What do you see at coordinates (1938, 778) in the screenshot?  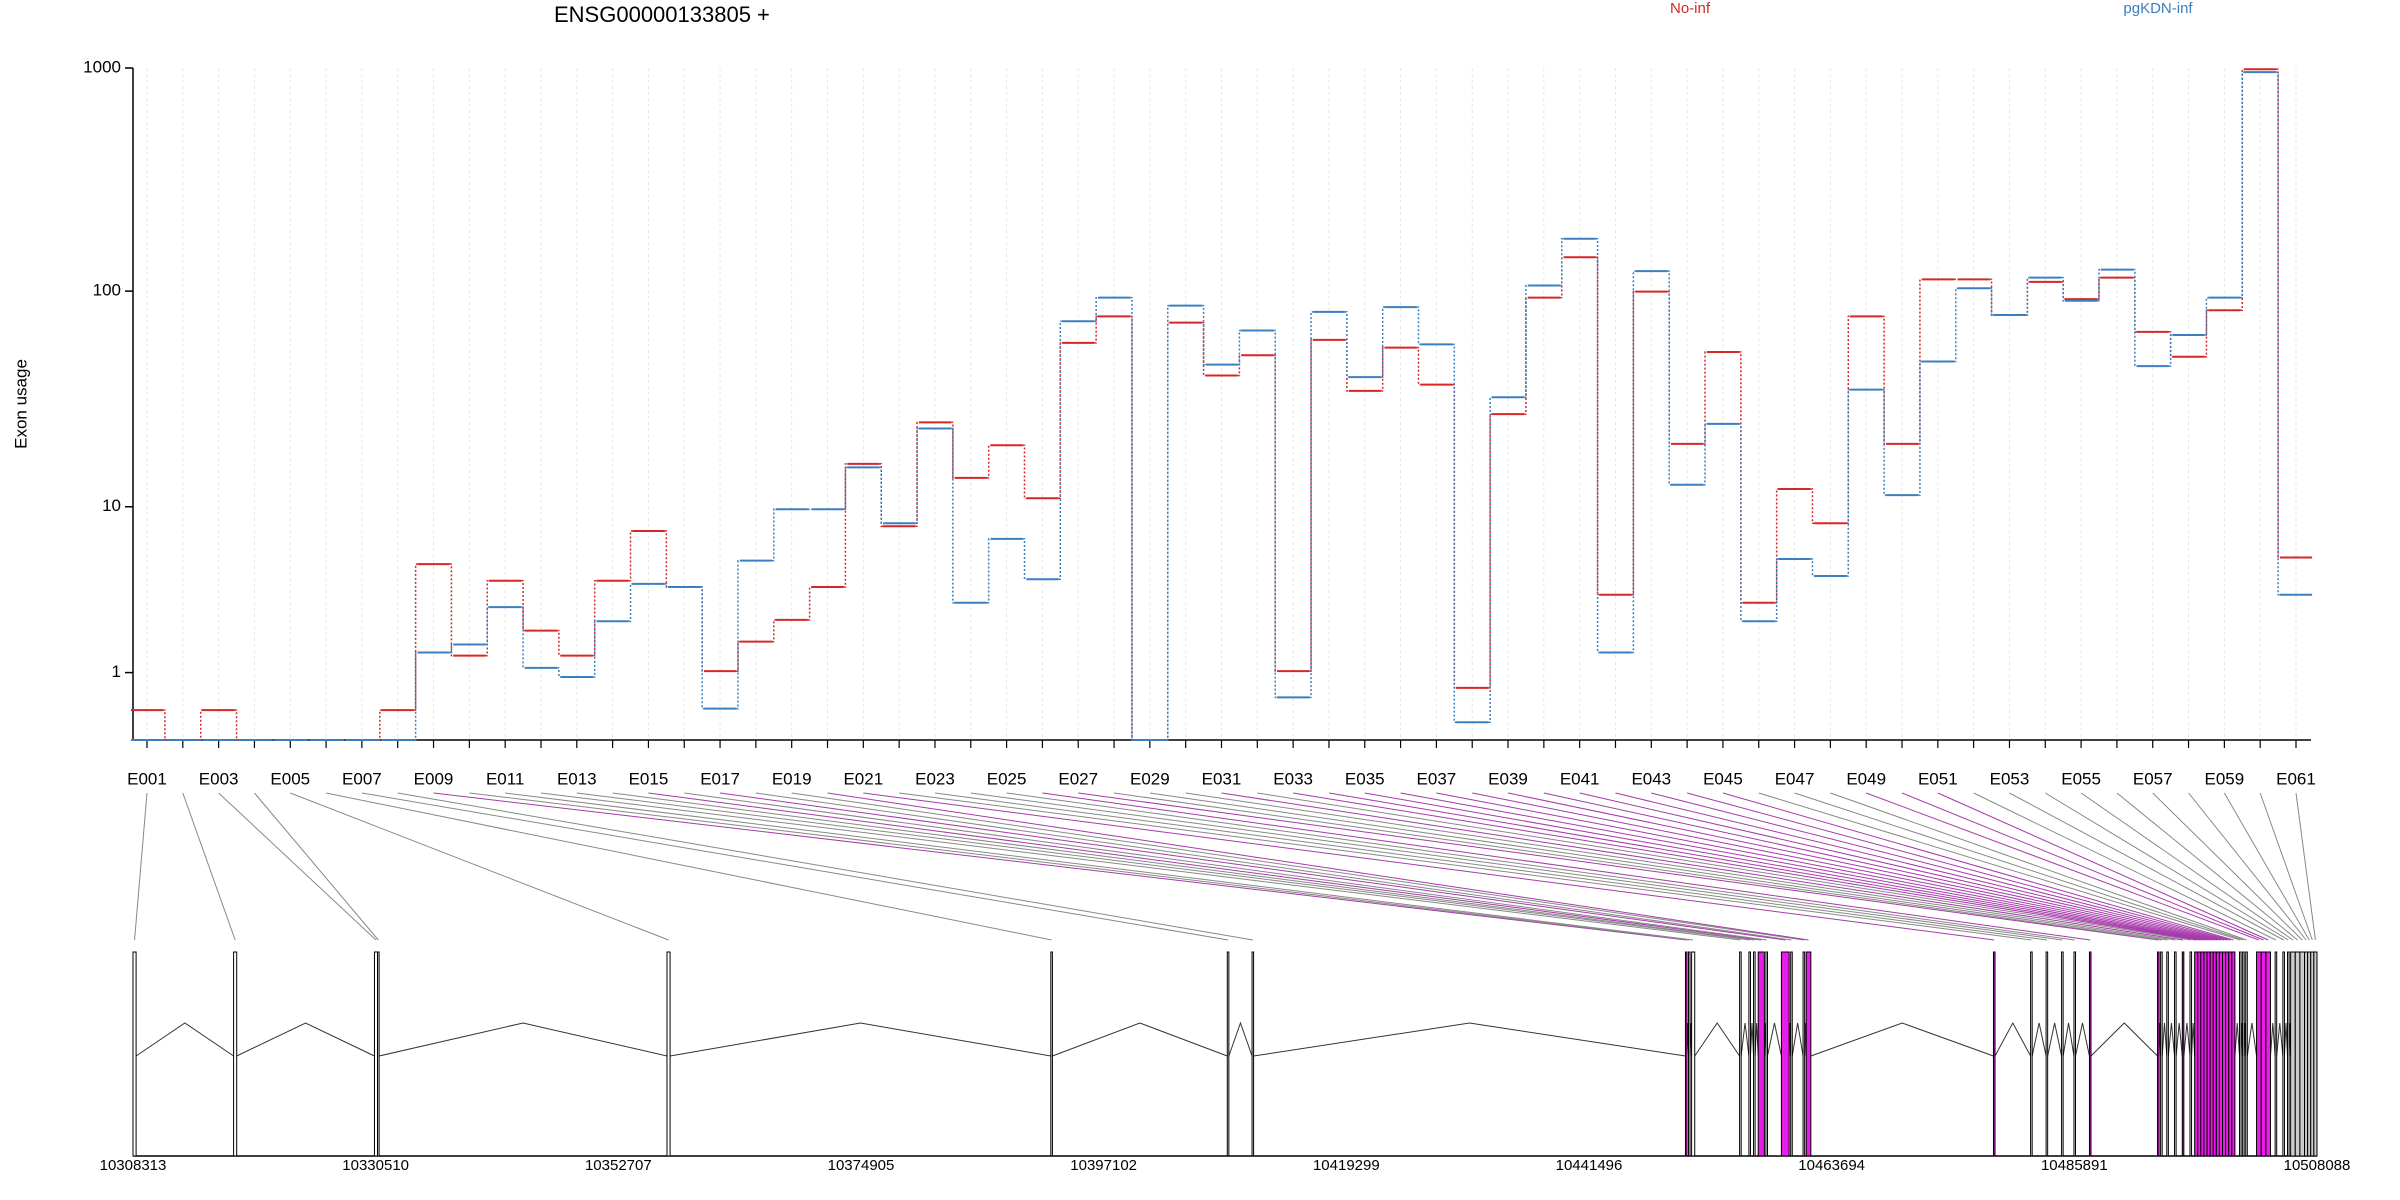 I see `x-tick-label: E051` at bounding box center [1938, 778].